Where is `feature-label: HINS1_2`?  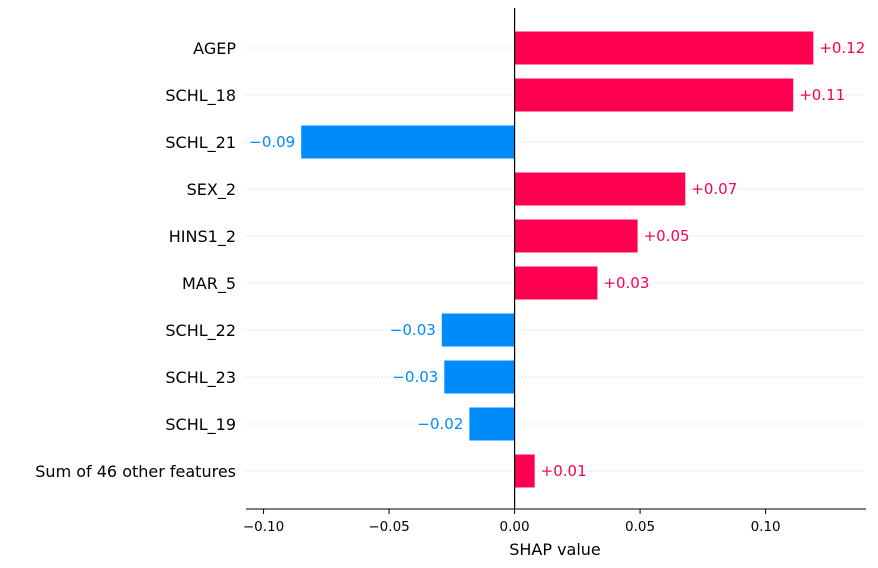 feature-label: HINS1_2 is located at coordinates (202, 237).